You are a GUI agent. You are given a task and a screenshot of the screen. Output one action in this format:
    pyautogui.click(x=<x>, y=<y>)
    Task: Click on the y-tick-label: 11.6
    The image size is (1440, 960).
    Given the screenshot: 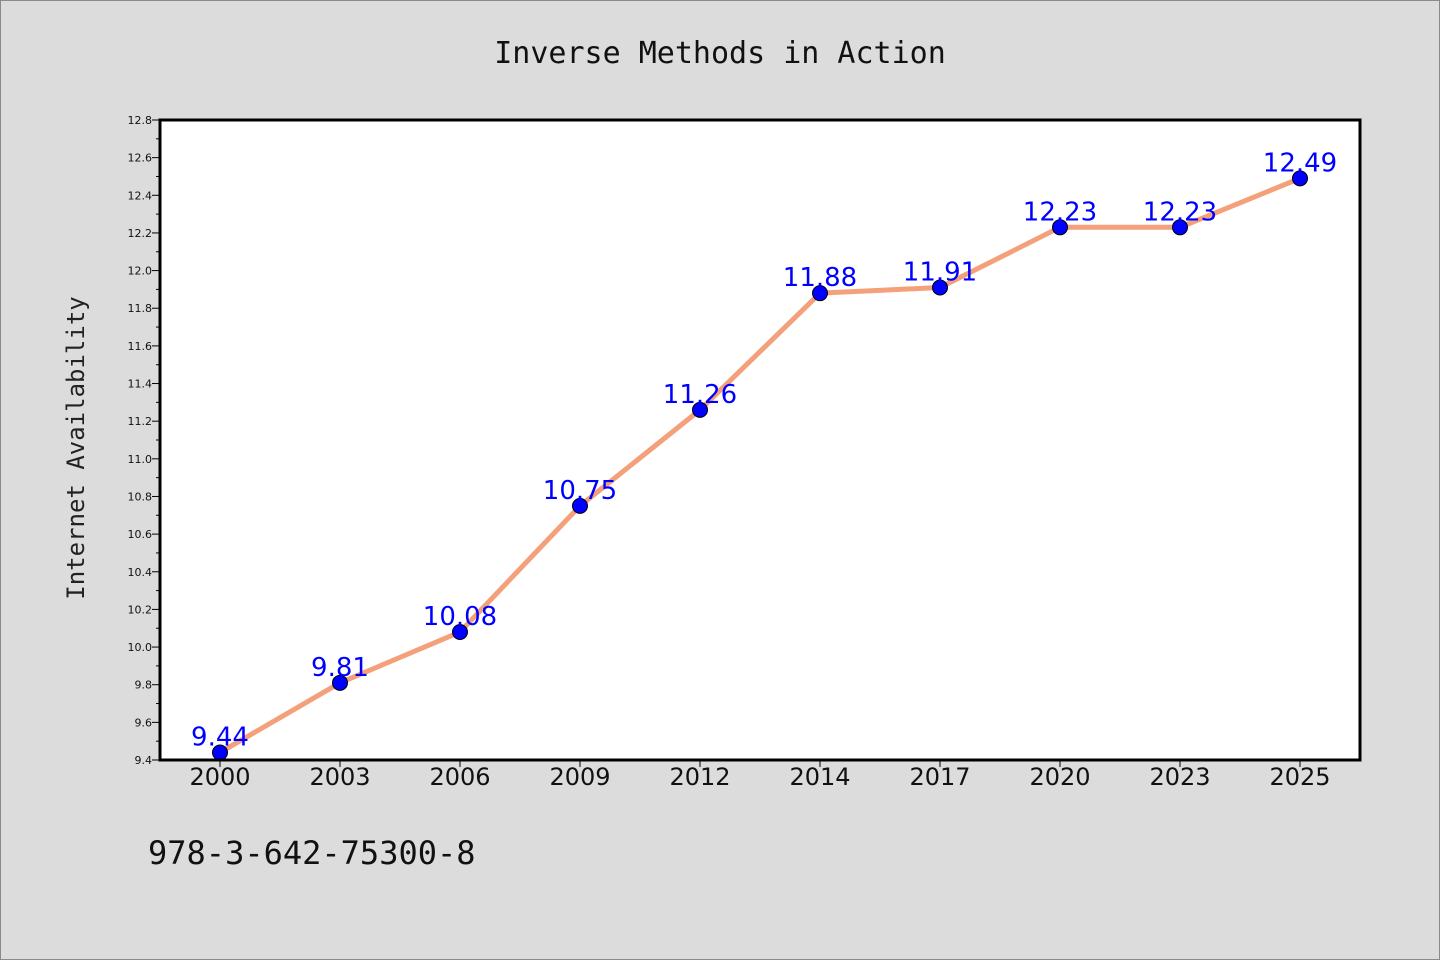 What is the action you would take?
    pyautogui.click(x=140, y=346)
    